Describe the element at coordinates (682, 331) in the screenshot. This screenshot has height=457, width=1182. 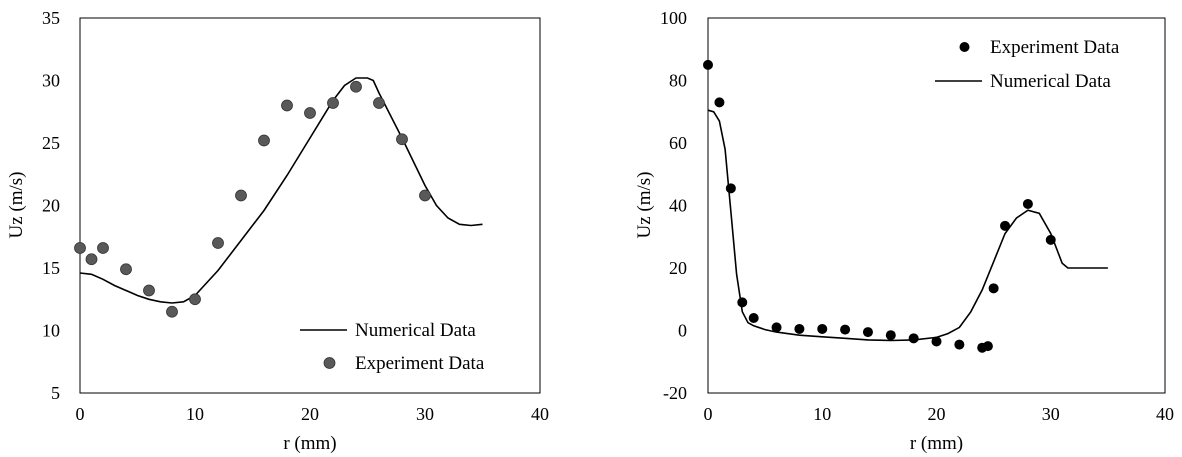
I see `y-tick-label: 0` at that location.